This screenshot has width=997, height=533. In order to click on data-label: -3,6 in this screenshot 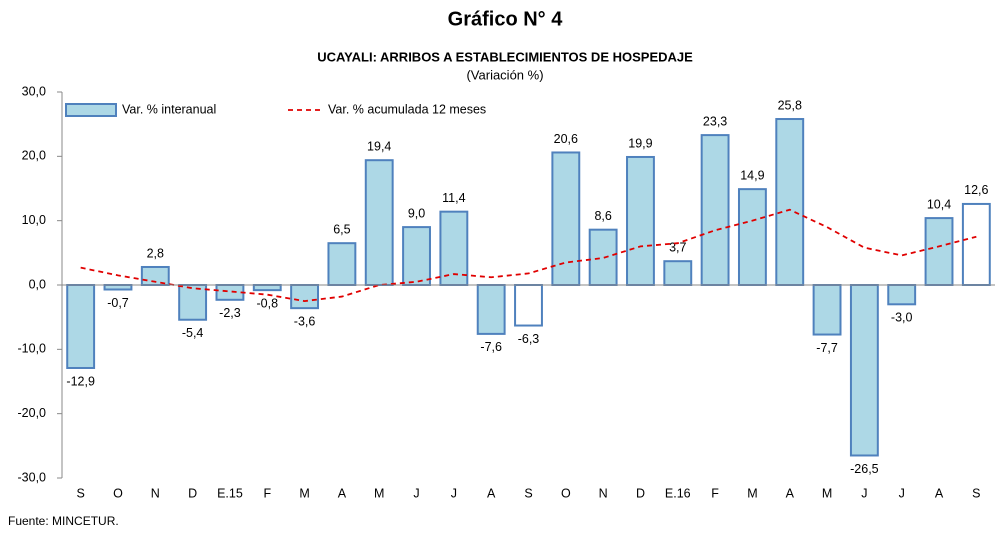, I will do `click(305, 321)`.